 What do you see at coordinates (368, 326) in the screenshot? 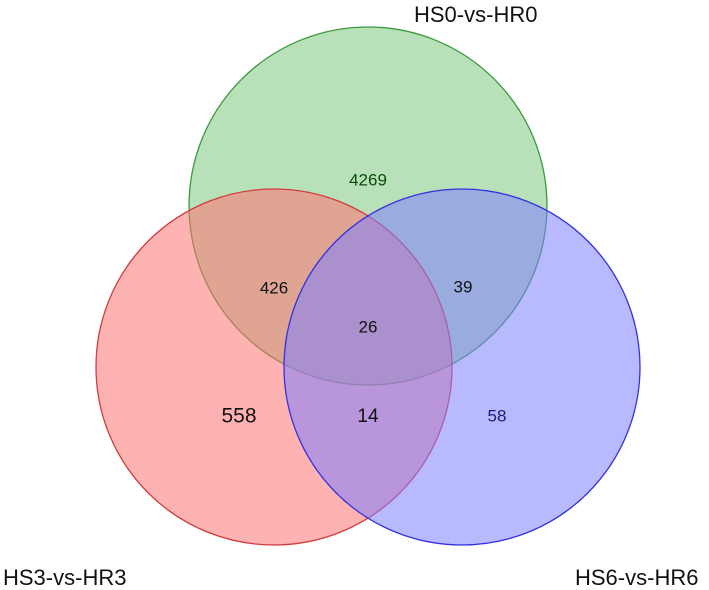
I see `count-all-three: 26` at bounding box center [368, 326].